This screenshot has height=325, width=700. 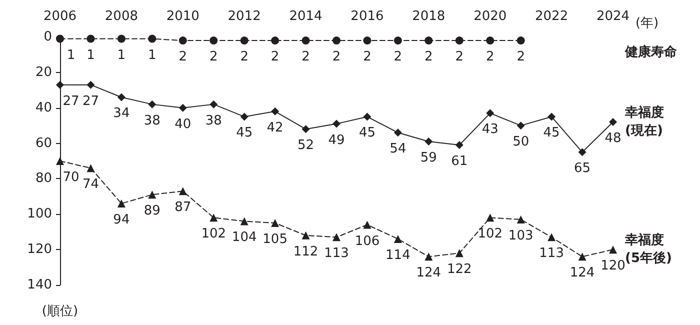 What do you see at coordinates (152, 120) in the screenshot?
I see `data-label: 38` at bounding box center [152, 120].